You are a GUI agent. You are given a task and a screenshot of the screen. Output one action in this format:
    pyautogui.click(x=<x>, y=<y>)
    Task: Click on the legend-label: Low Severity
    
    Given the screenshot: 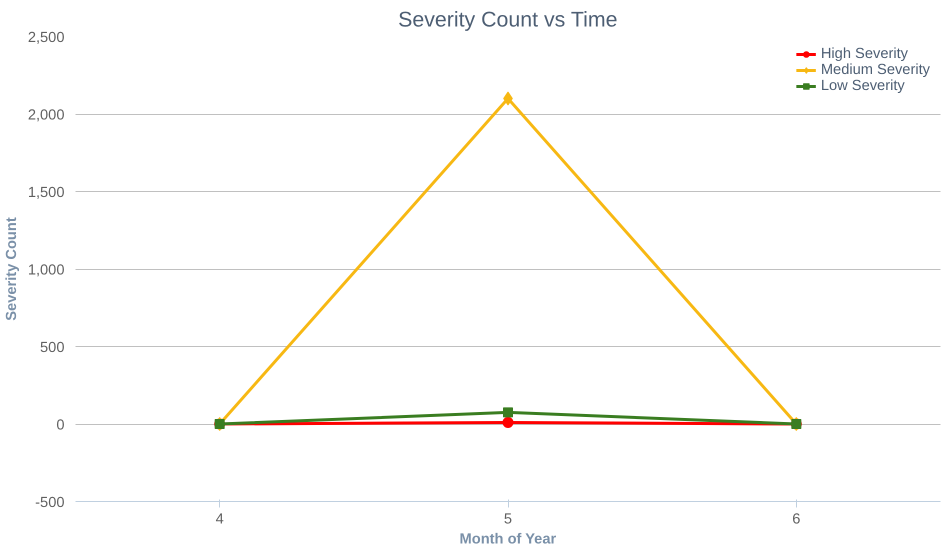 What is the action you would take?
    pyautogui.click(x=862, y=86)
    